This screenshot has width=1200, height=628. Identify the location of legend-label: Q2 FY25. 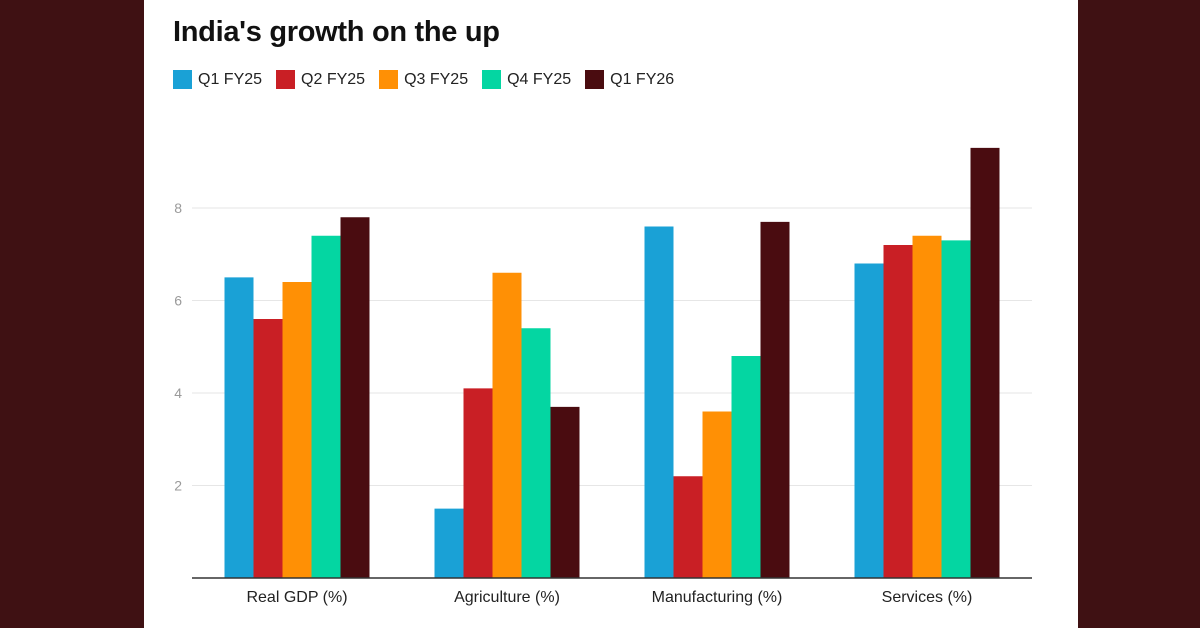
(333, 79).